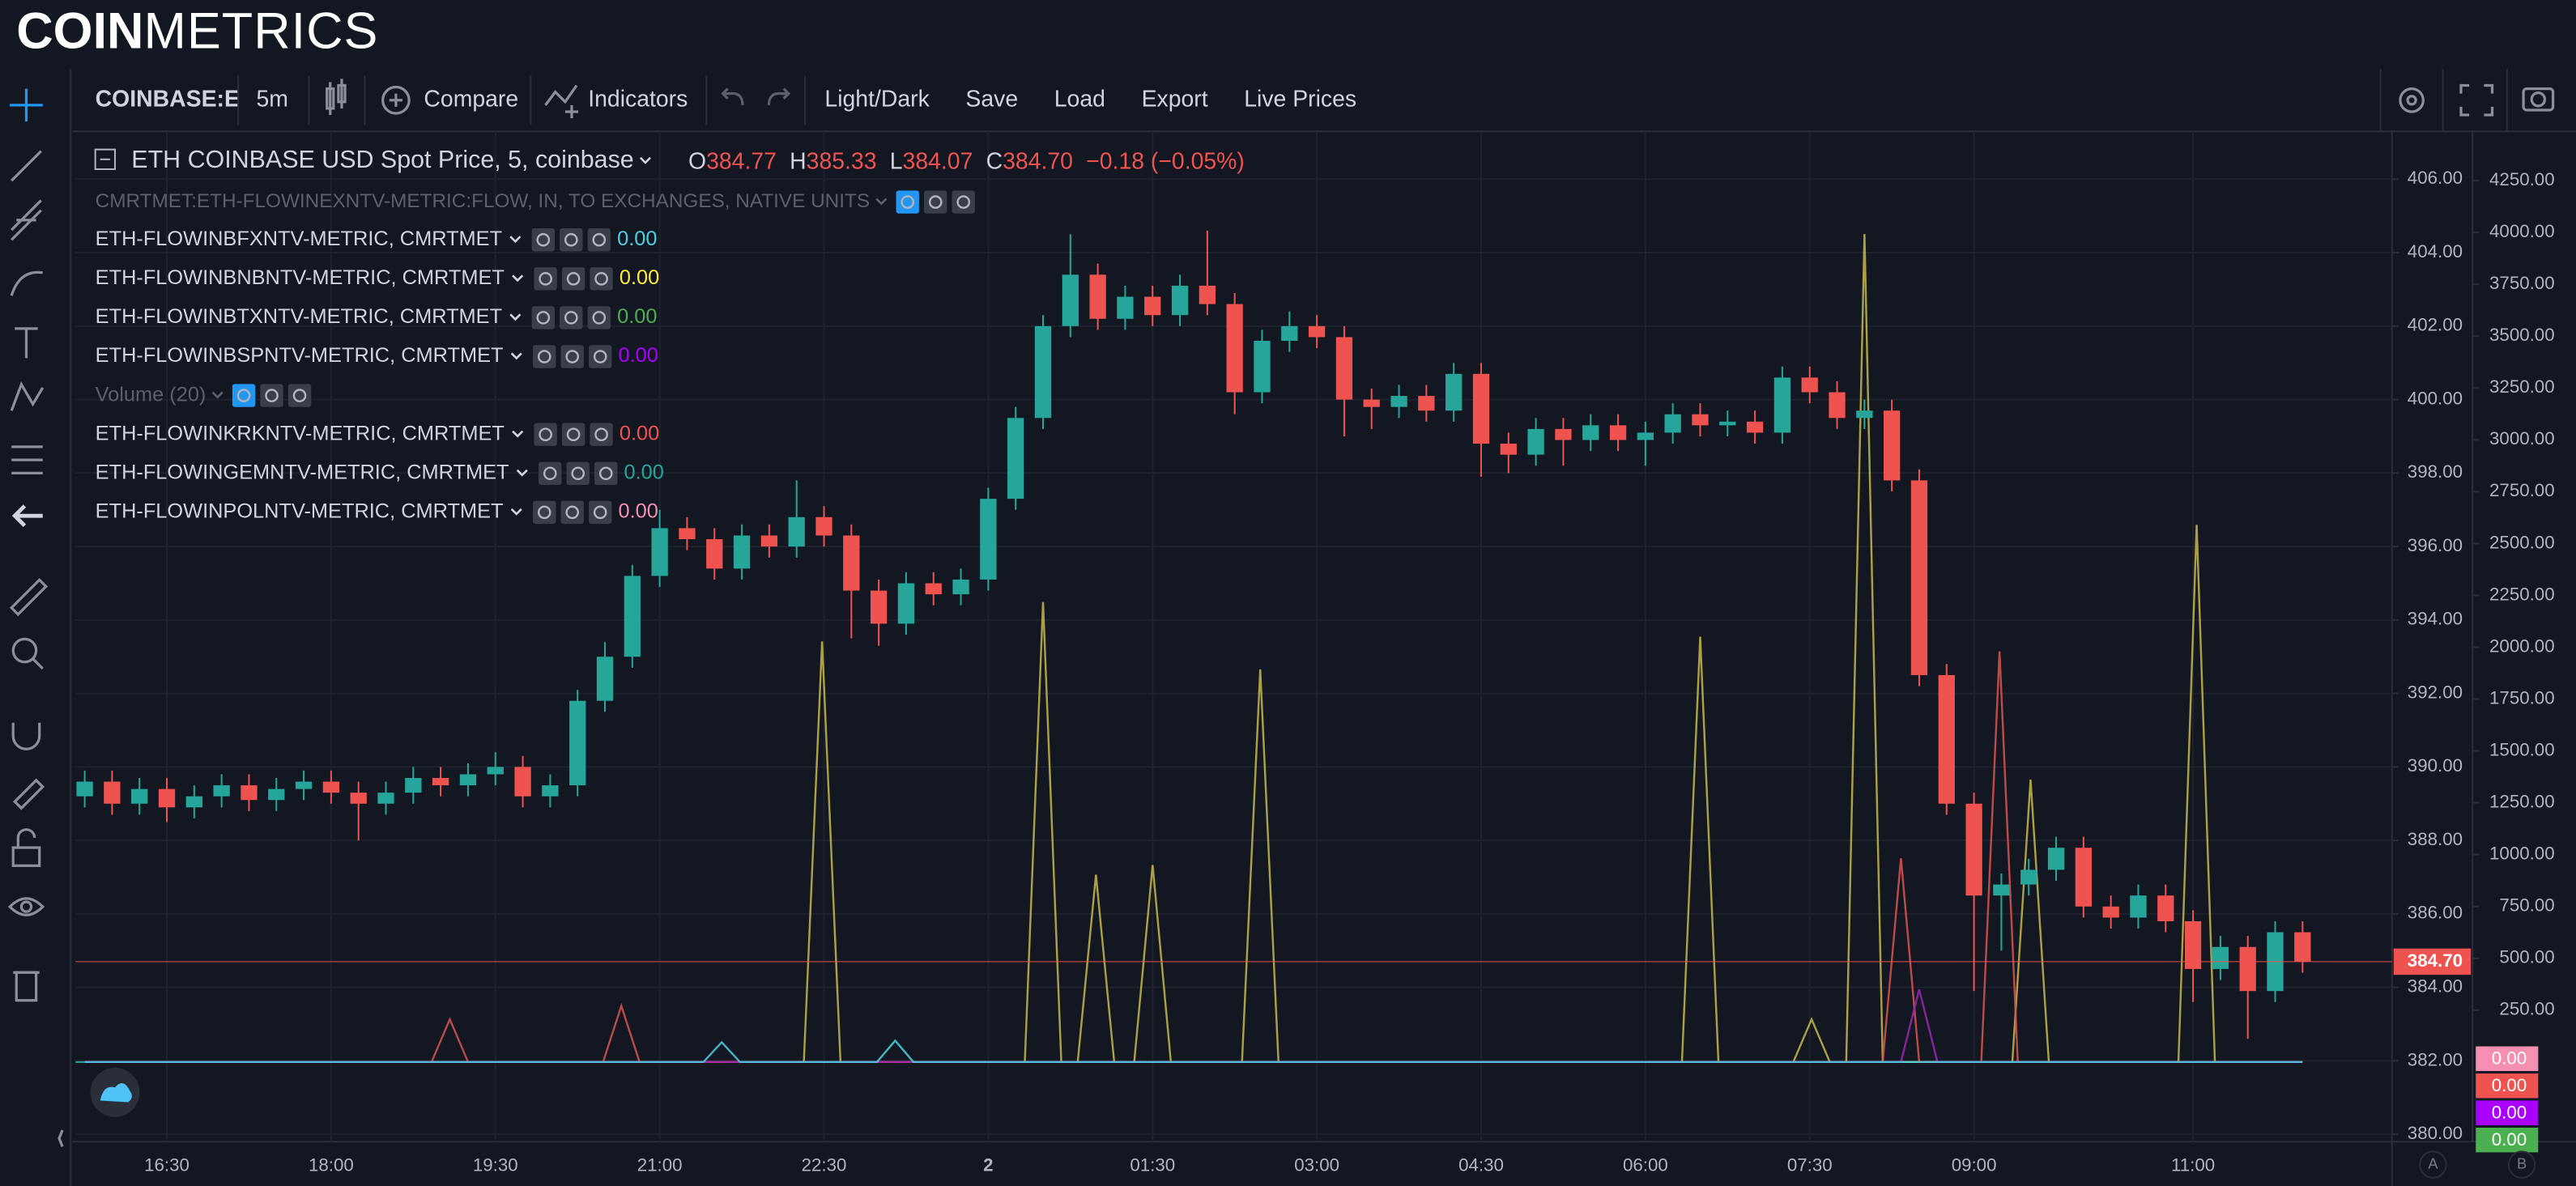 The height and width of the screenshot is (1186, 2576). I want to click on indicator-name: ETH-FLOWINPOLNTV-METRIC, CMRTMET, so click(300, 512).